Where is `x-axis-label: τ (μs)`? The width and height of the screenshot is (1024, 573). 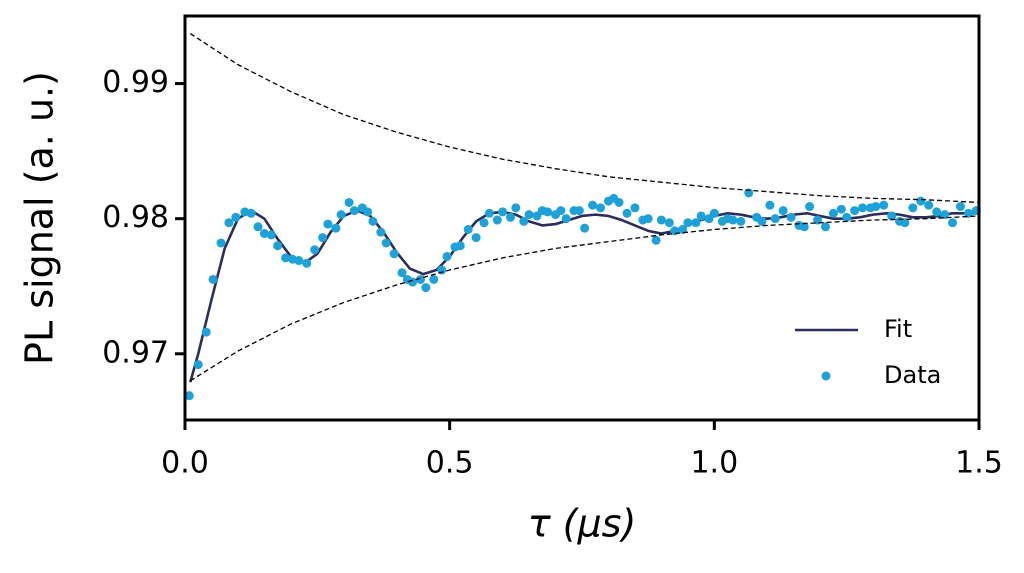
x-axis-label: τ (μs) is located at coordinates (582, 524).